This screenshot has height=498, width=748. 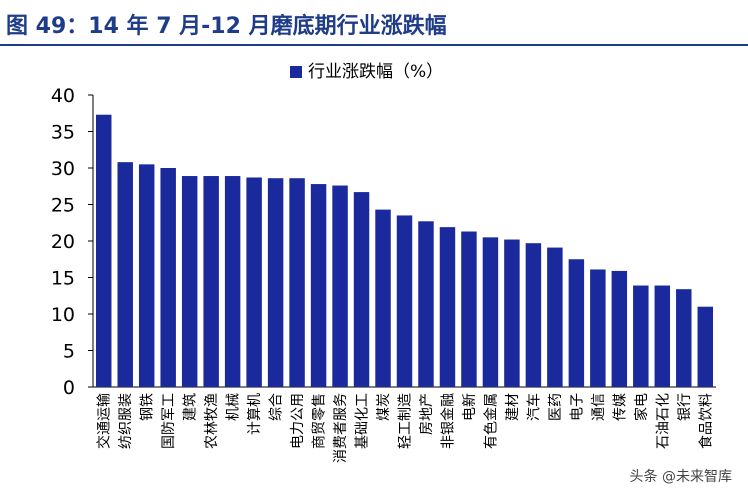 I want to click on x-category-label: 汽车, so click(x=533, y=407).